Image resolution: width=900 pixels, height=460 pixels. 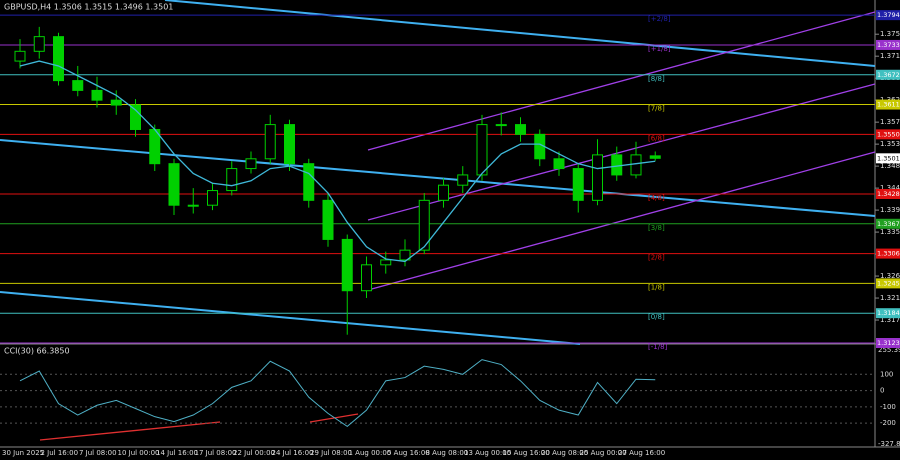 I want to click on chart-title: GBPUSD,H4 1.3506 1.3515 1.3496 1.3501, so click(x=88, y=7).